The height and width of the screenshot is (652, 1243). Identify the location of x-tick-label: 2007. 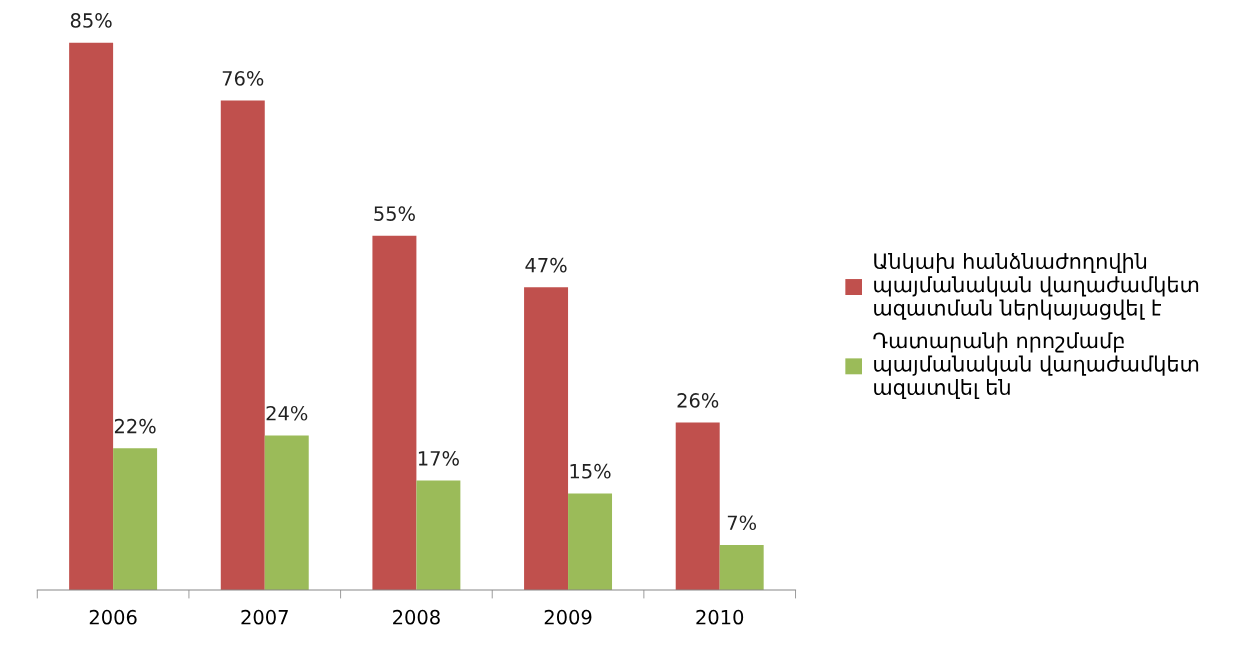
(264, 617).